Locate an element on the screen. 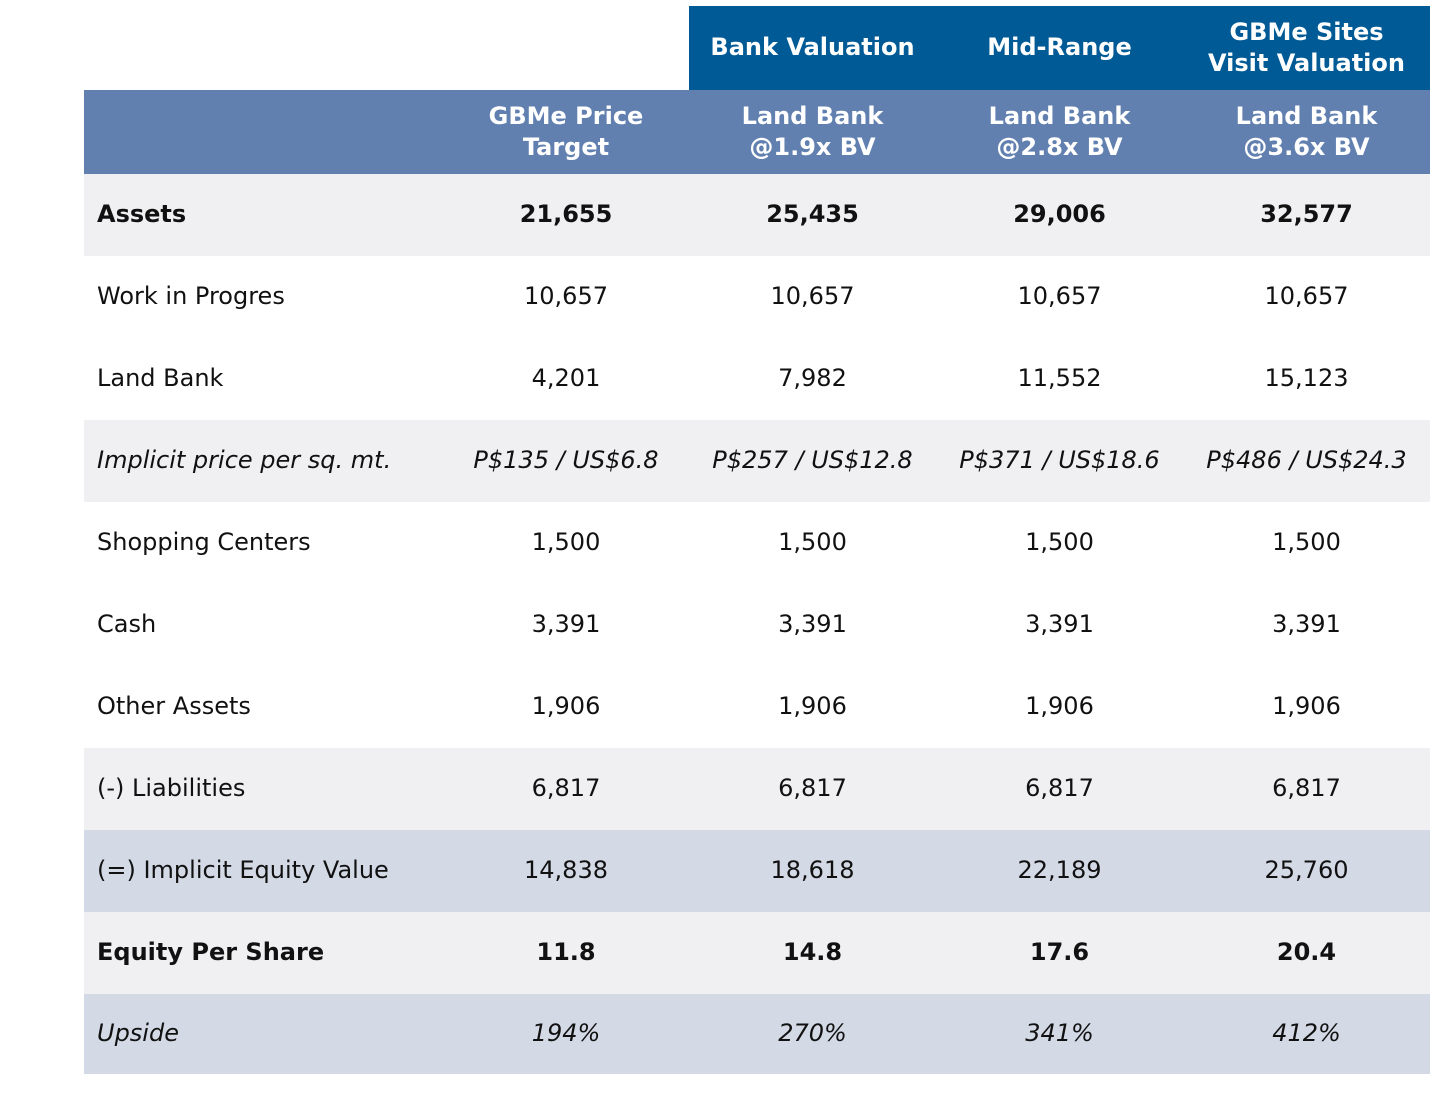  cell-value: 194% is located at coordinates (566, 1033).